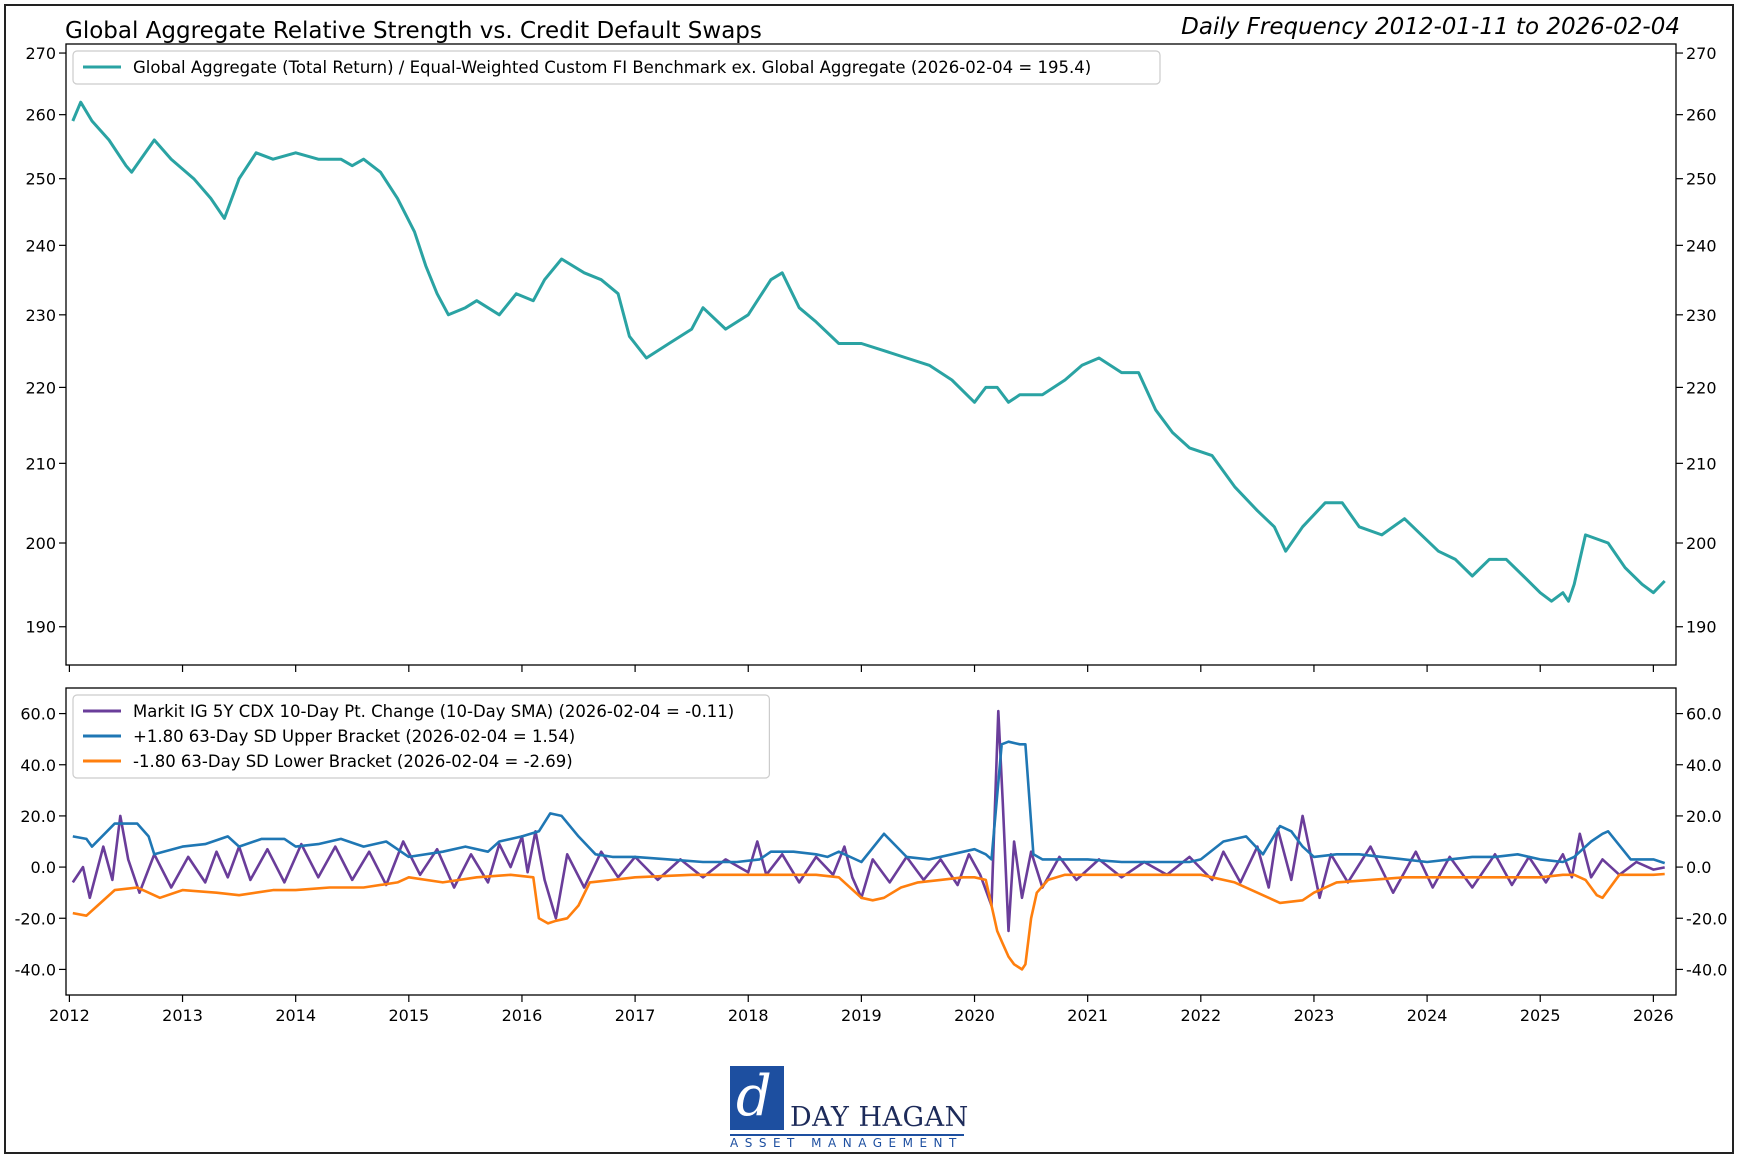  I want to click on y-tick-label-left: 220, so click(40, 387).